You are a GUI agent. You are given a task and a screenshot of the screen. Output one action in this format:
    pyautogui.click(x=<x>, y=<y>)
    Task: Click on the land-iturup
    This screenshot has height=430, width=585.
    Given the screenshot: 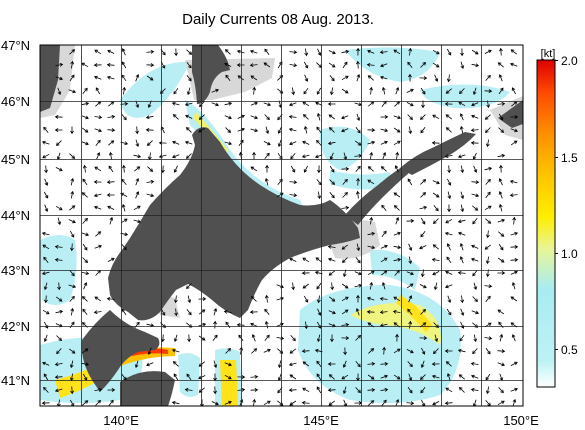 What is the action you would take?
    pyautogui.click(x=438, y=153)
    